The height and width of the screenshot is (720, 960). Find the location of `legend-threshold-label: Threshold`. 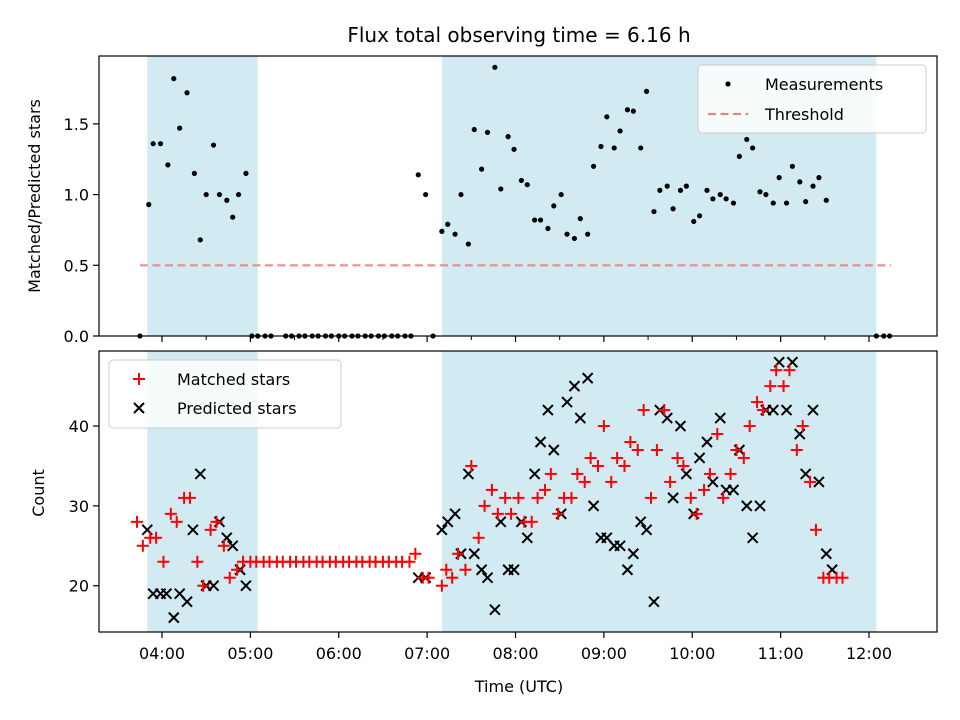

legend-threshold-label: Threshold is located at coordinates (804, 114).